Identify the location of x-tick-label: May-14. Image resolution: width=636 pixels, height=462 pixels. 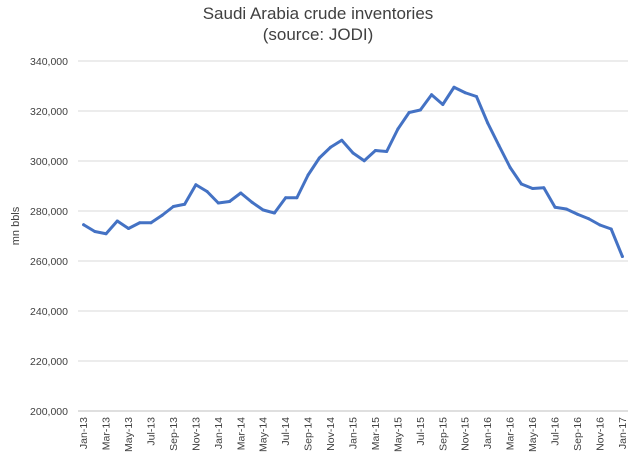
(264, 434).